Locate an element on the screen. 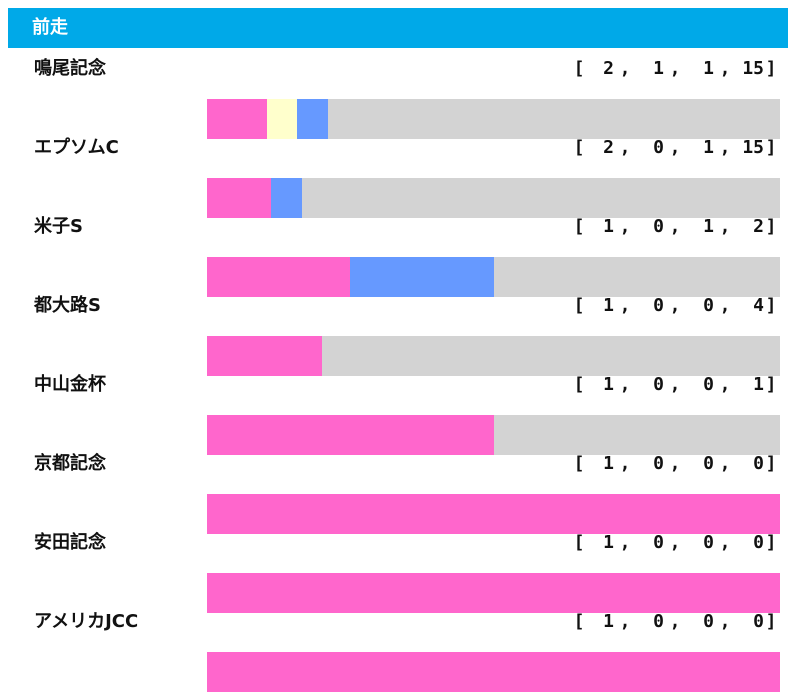 Image resolution: width=796 pixels, height=692 pixels. race-name-label: 都大路S is located at coordinates (67, 305).